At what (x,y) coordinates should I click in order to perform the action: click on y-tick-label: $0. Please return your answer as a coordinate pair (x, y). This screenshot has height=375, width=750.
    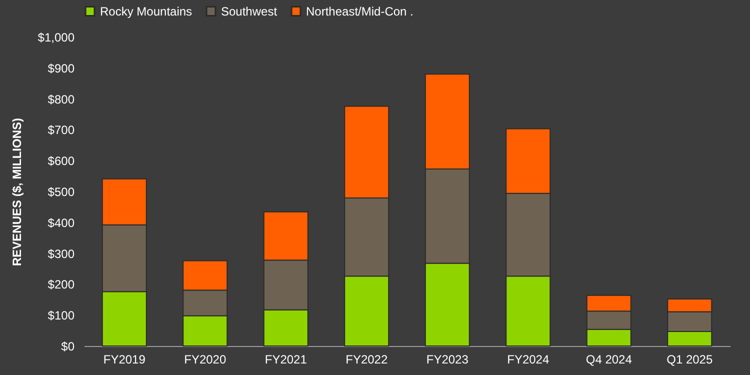
    Looking at the image, I should click on (68, 347).